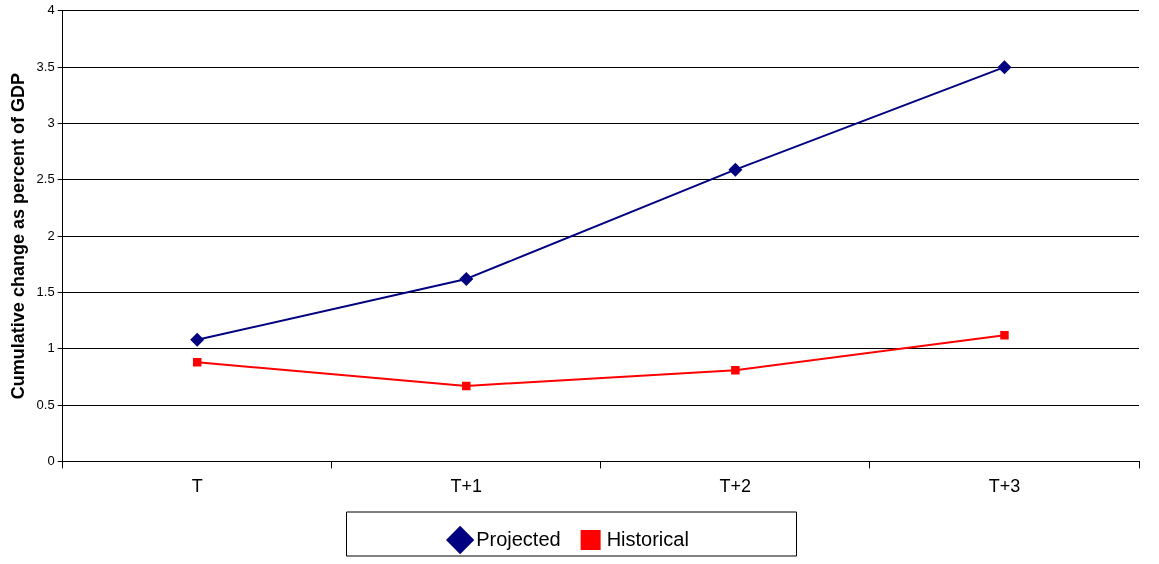 The height and width of the screenshot is (564, 1159). I want to click on legend-label: Projected, so click(518, 538).